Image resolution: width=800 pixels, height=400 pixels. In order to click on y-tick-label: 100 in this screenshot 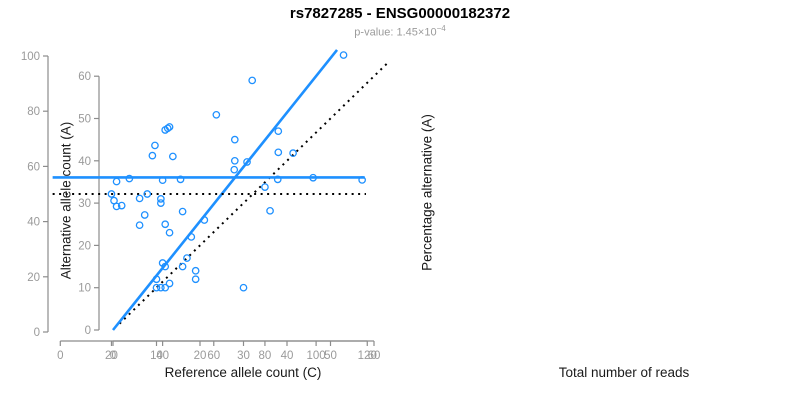, I will do `click(30, 57)`.